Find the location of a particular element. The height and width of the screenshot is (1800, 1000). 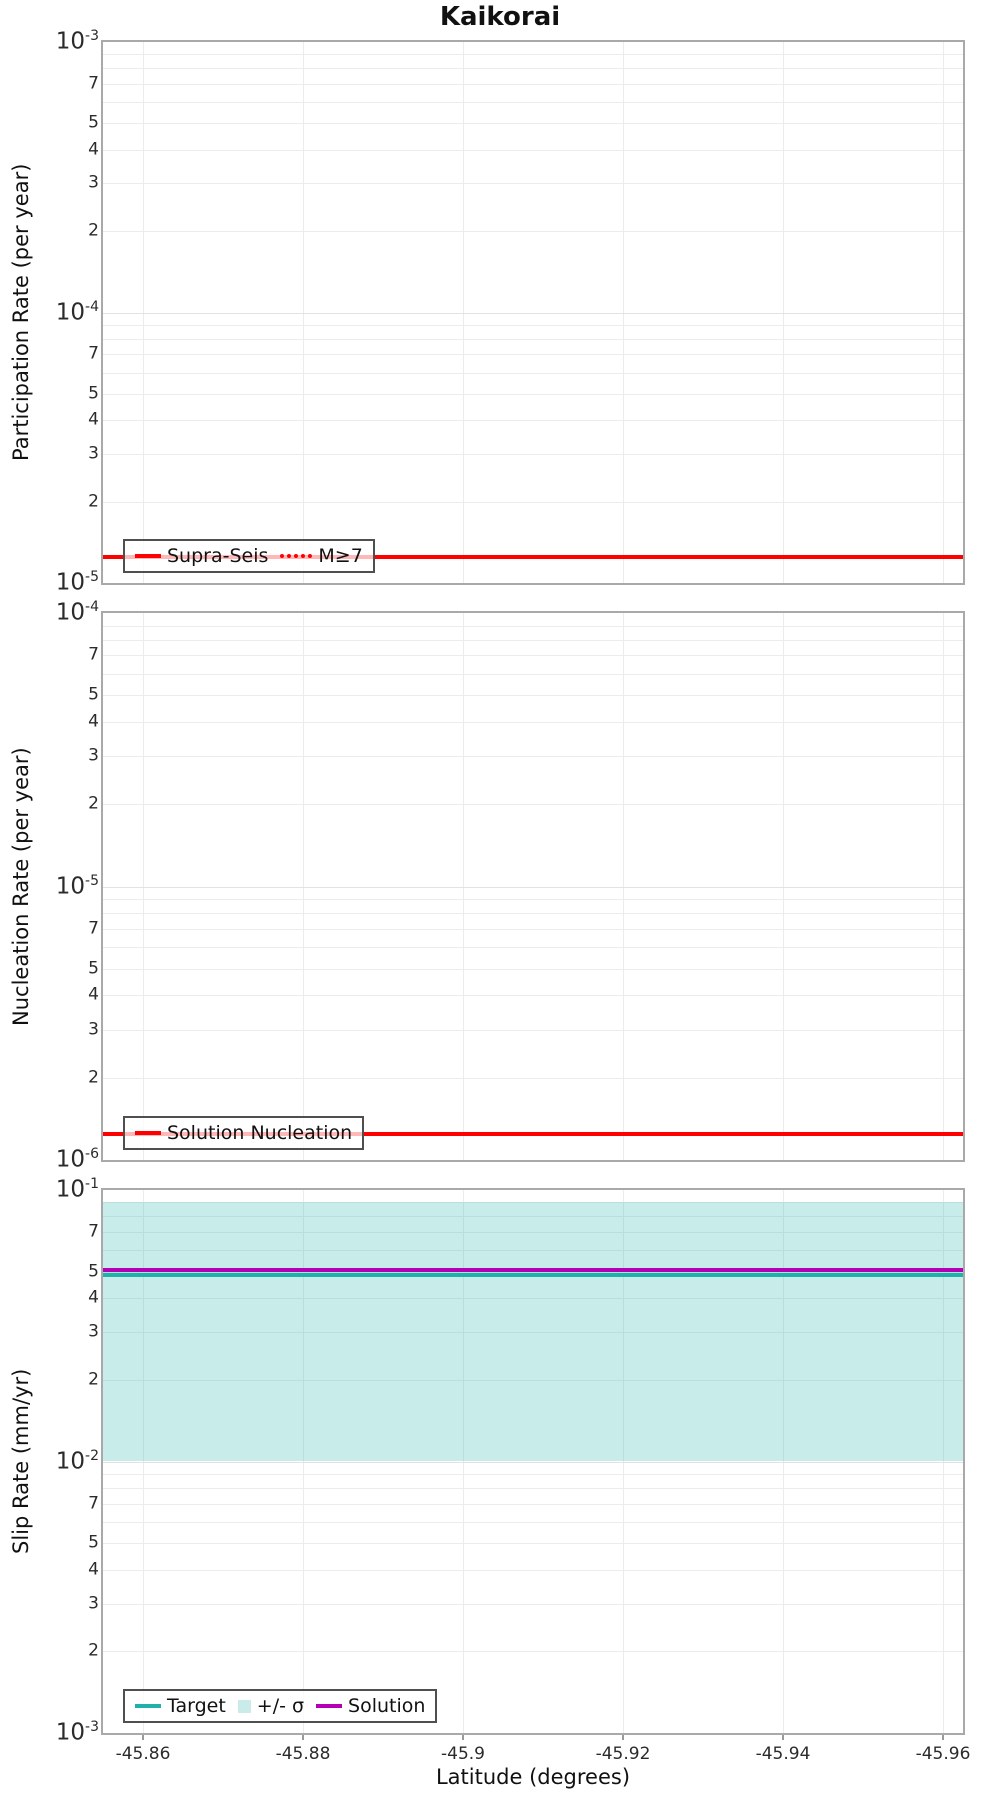

legend-item-label: +/- σ is located at coordinates (280, 1706).